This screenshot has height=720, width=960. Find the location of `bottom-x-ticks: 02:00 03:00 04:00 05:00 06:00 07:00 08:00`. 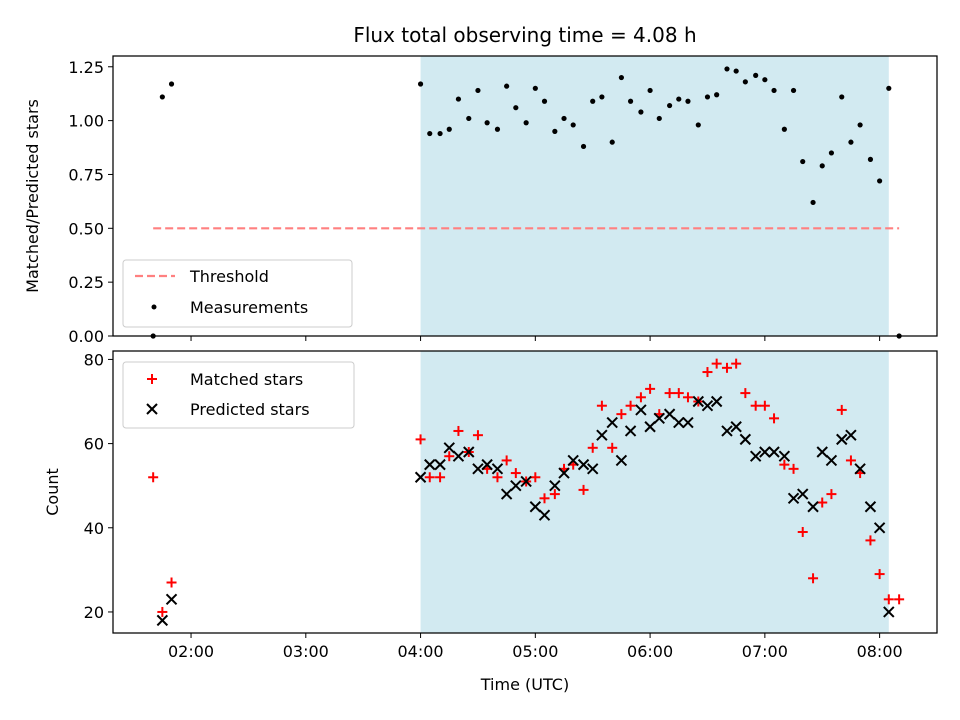

bottom-x-ticks: 02:00 03:00 04:00 05:00 06:00 07:00 08:00 is located at coordinates (535, 647).